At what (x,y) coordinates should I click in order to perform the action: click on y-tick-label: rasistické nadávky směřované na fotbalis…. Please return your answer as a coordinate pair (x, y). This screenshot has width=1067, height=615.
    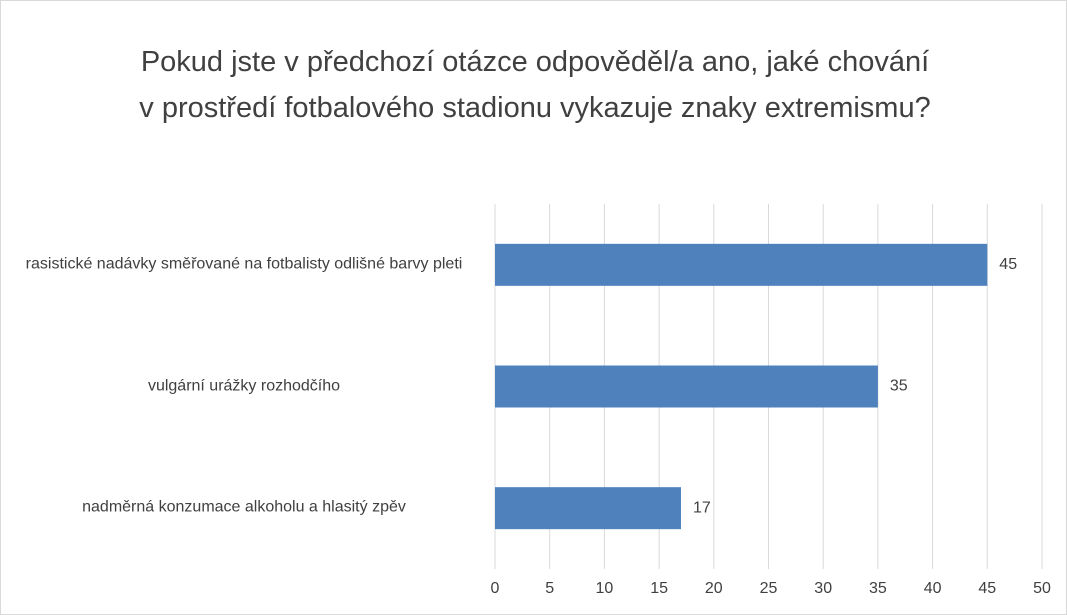
    Looking at the image, I should click on (244, 264).